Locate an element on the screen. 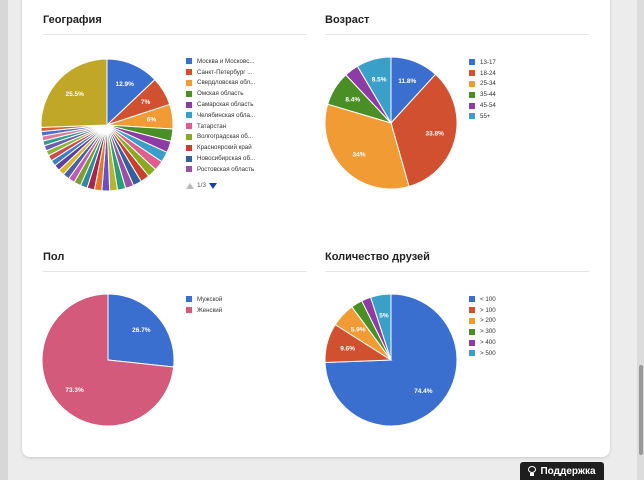  legend-item: 13-17 is located at coordinates (482, 62).